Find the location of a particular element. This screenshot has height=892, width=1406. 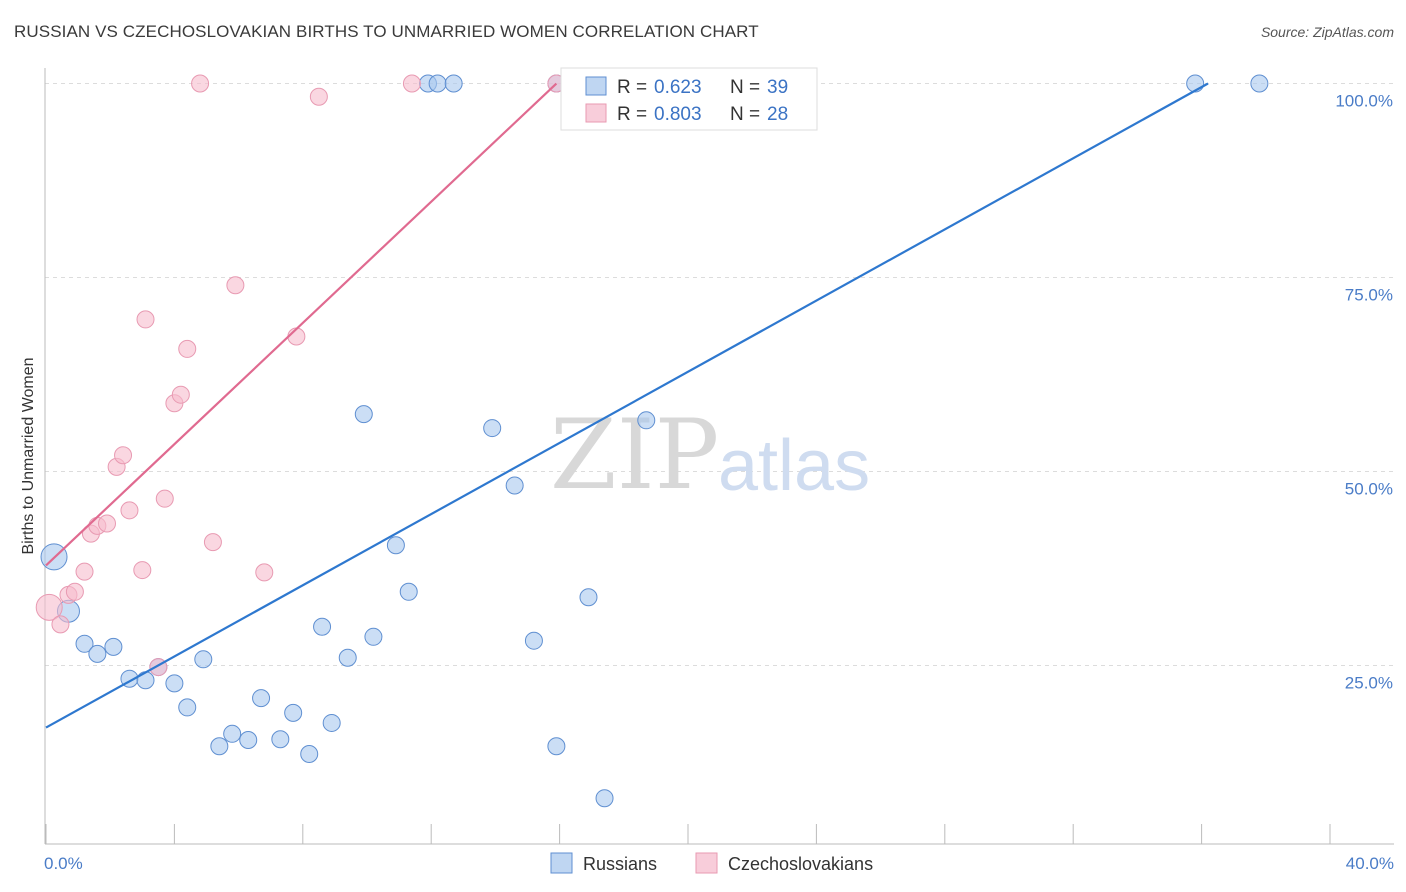

legend-r-value-russians: 0.623 is located at coordinates (678, 87).